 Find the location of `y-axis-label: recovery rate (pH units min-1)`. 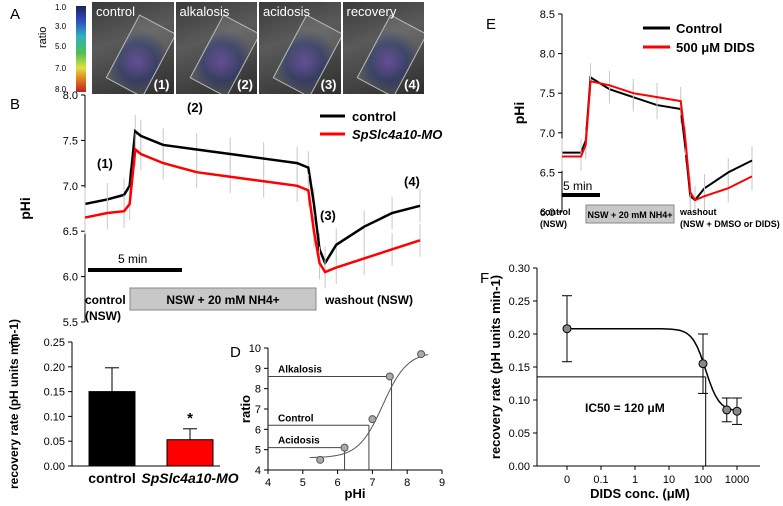

y-axis-label: recovery rate (pH units min-1) is located at coordinates (495, 367).